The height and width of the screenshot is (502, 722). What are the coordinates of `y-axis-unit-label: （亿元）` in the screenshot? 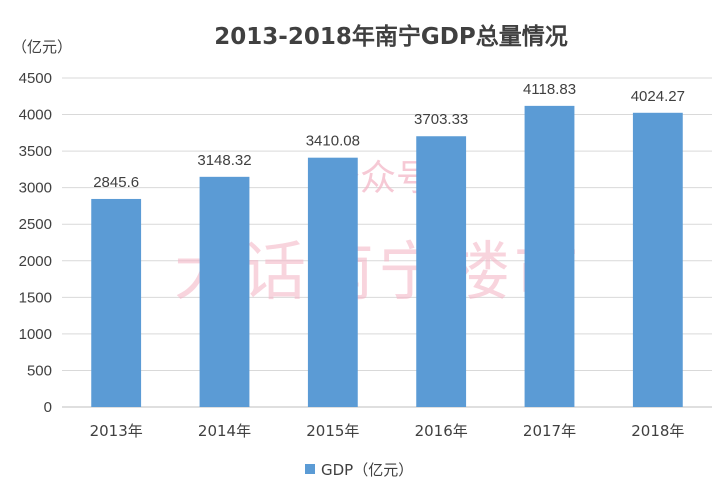 It's located at (42, 47).